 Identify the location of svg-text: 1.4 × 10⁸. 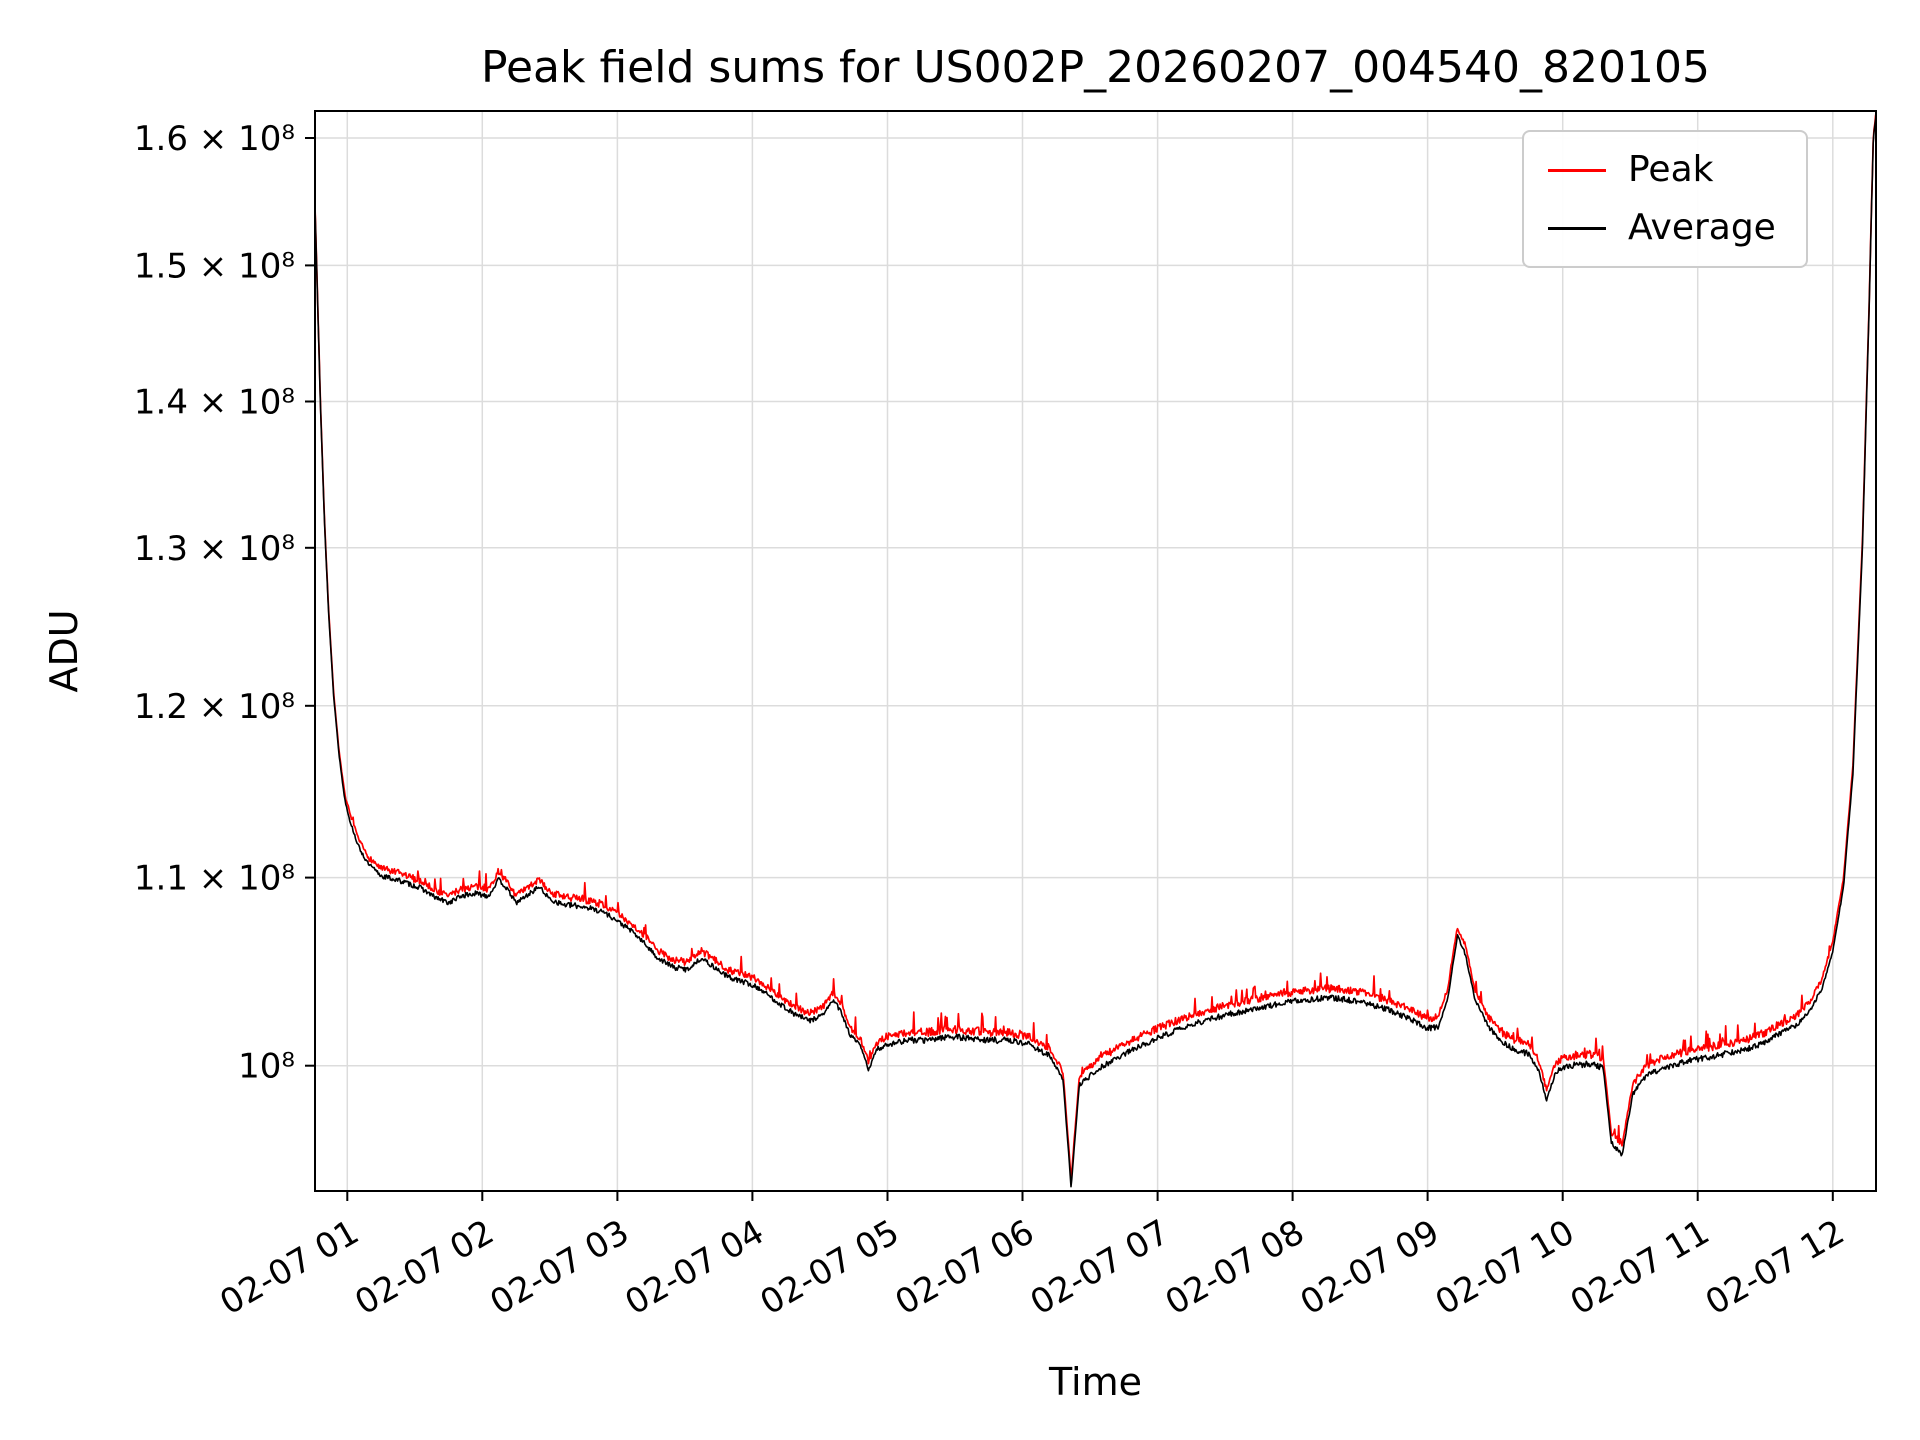
(214, 403).